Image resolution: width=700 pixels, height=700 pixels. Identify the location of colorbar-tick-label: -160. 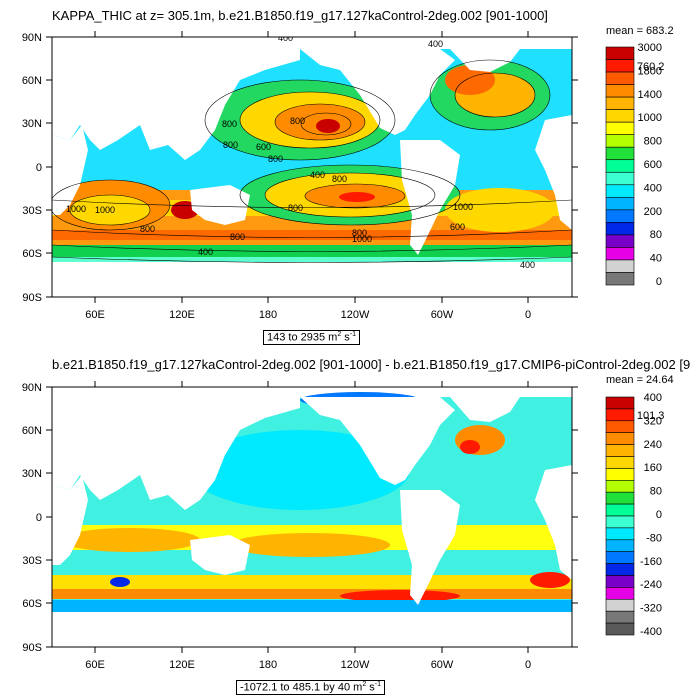
(651, 562).